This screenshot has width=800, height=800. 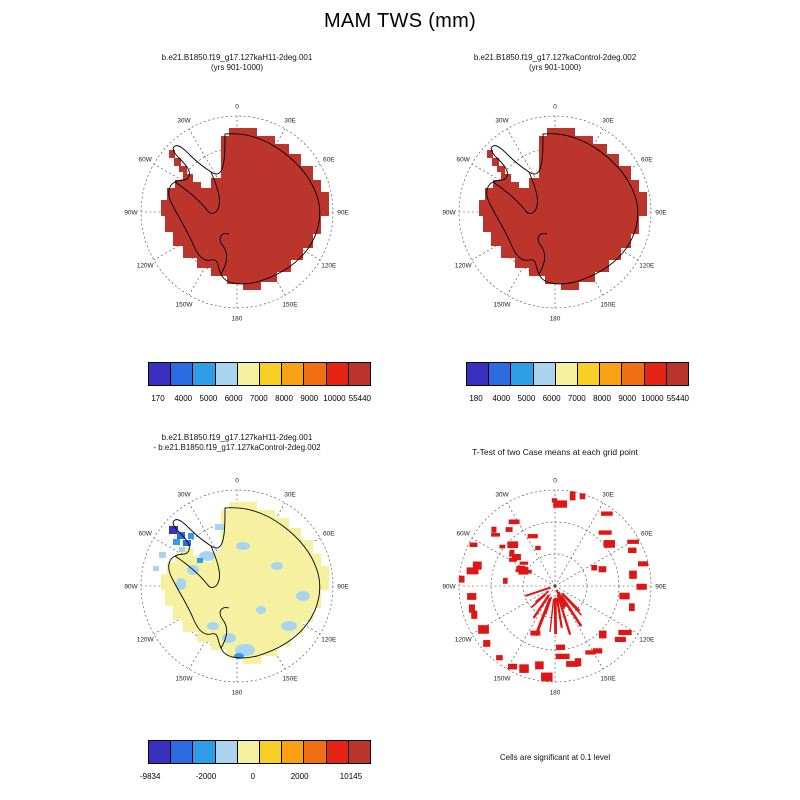 I want to click on colorbar-tick-label: 10000, so click(x=334, y=398).